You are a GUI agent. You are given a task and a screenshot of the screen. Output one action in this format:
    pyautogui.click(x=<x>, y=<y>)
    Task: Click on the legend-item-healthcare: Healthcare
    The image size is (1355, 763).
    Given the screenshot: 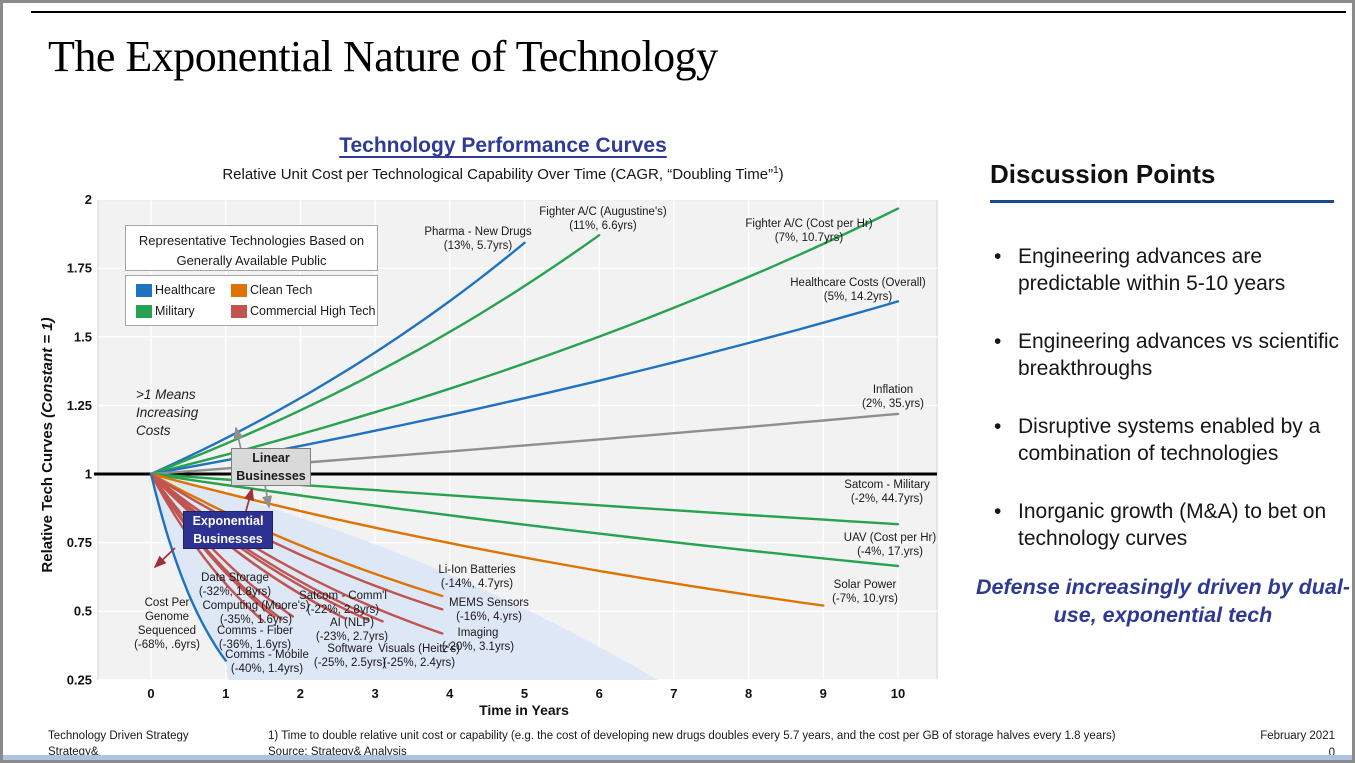 What is the action you would take?
    pyautogui.click(x=183, y=290)
    